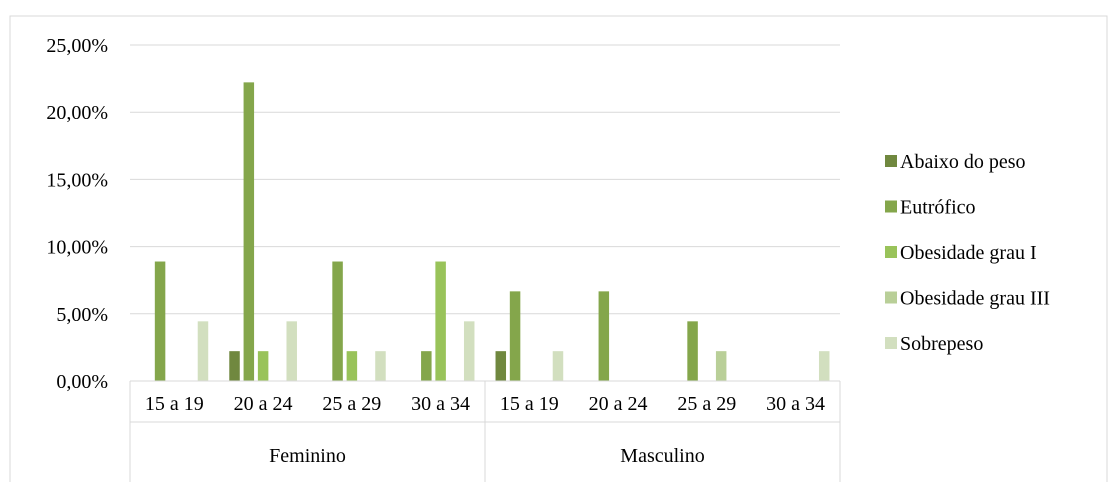 The width and height of the screenshot is (1113, 482). What do you see at coordinates (82, 315) in the screenshot?
I see `y-tick-label: 5,00%` at bounding box center [82, 315].